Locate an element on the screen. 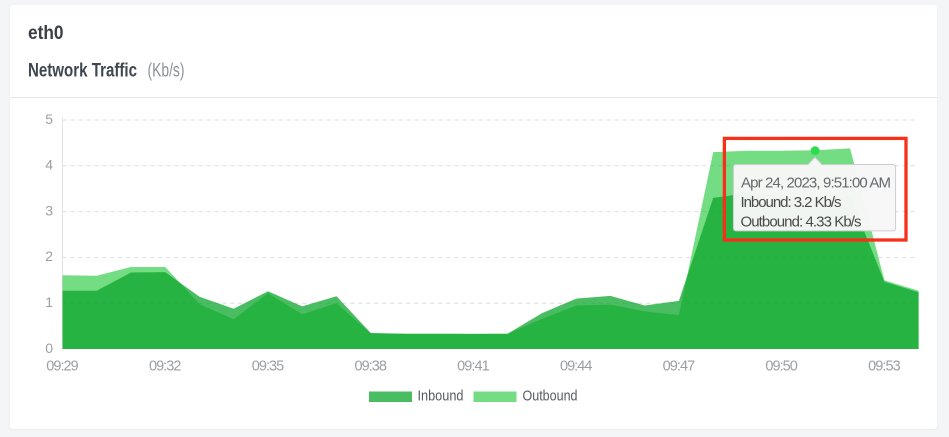  svg-text: 4 is located at coordinates (49, 165).